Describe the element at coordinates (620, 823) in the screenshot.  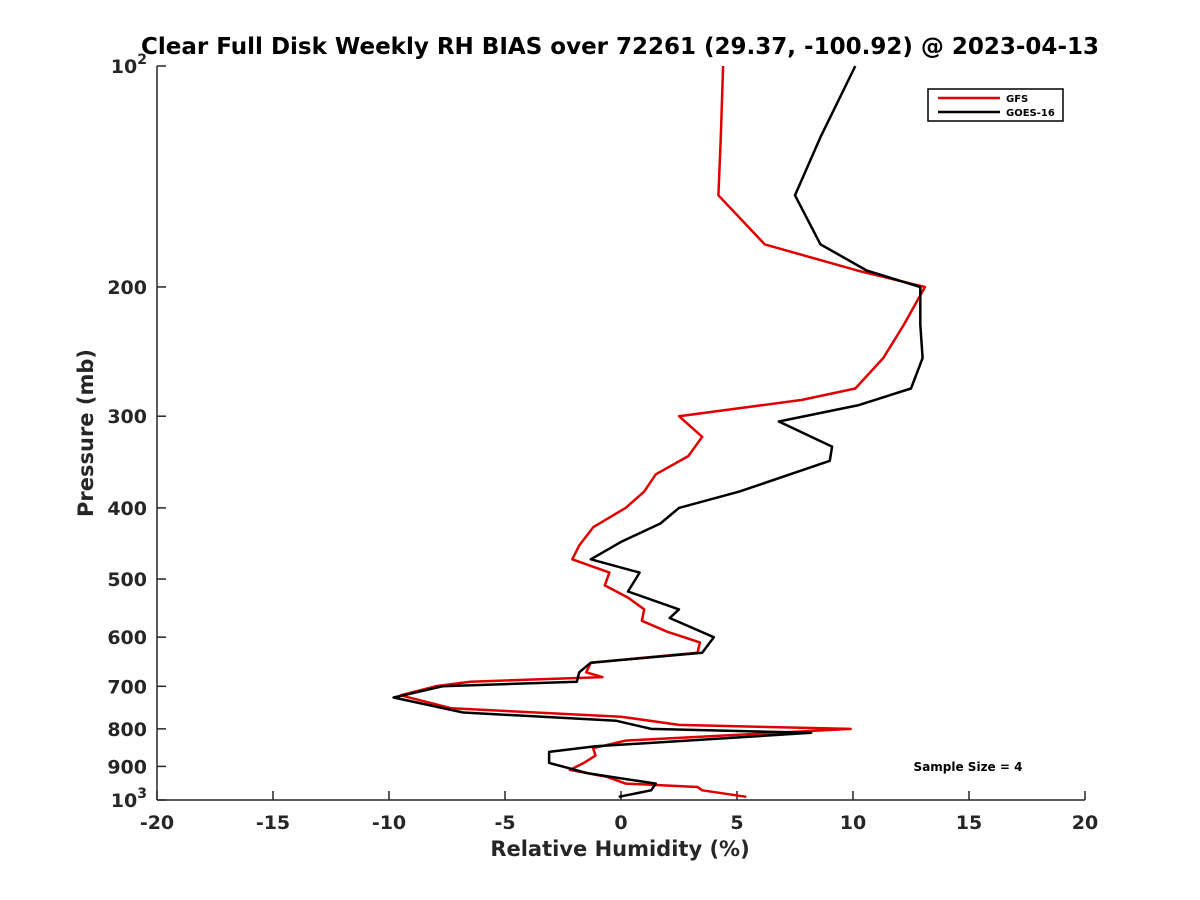
I see `x-tick-label: 0` at that location.